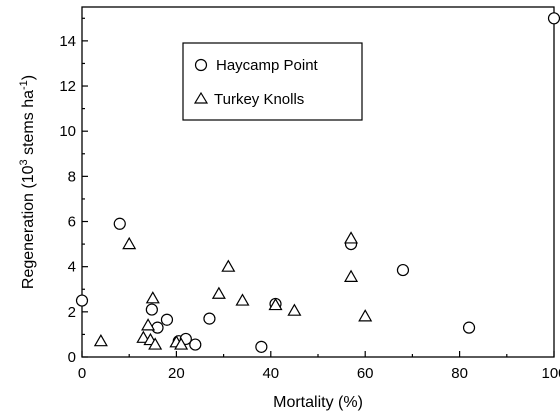  I want to click on legend-marker-haycamp-point, so click(201, 65).